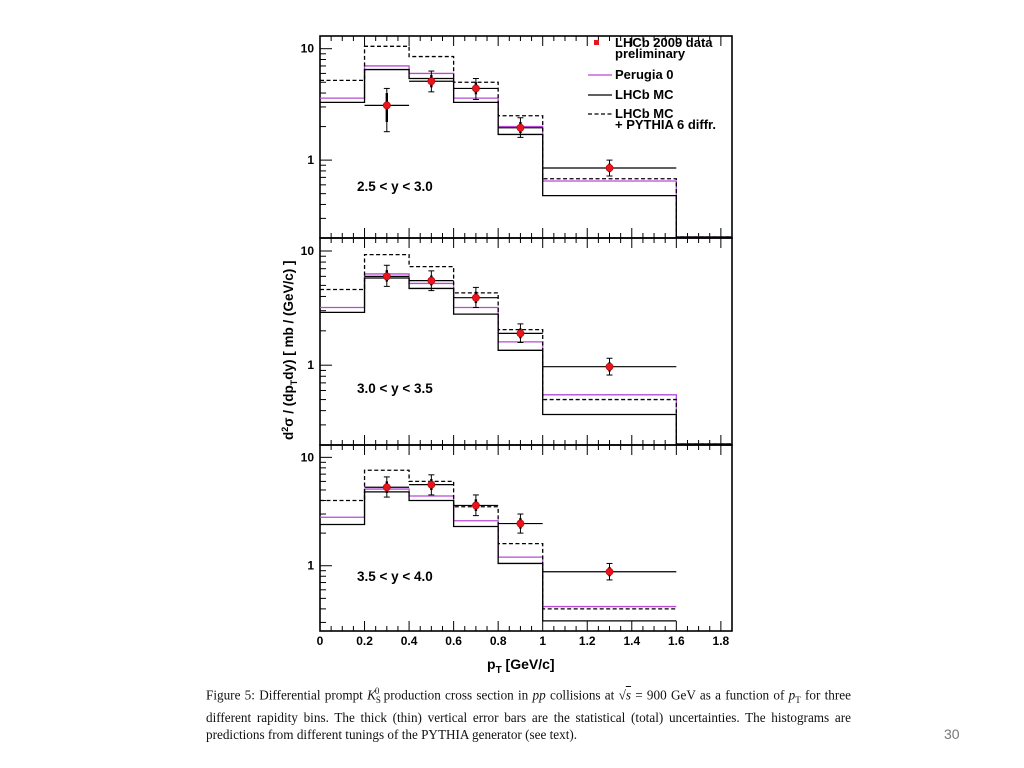 This screenshot has height=768, width=1024. I want to click on caption-s: s, so click(628, 695).